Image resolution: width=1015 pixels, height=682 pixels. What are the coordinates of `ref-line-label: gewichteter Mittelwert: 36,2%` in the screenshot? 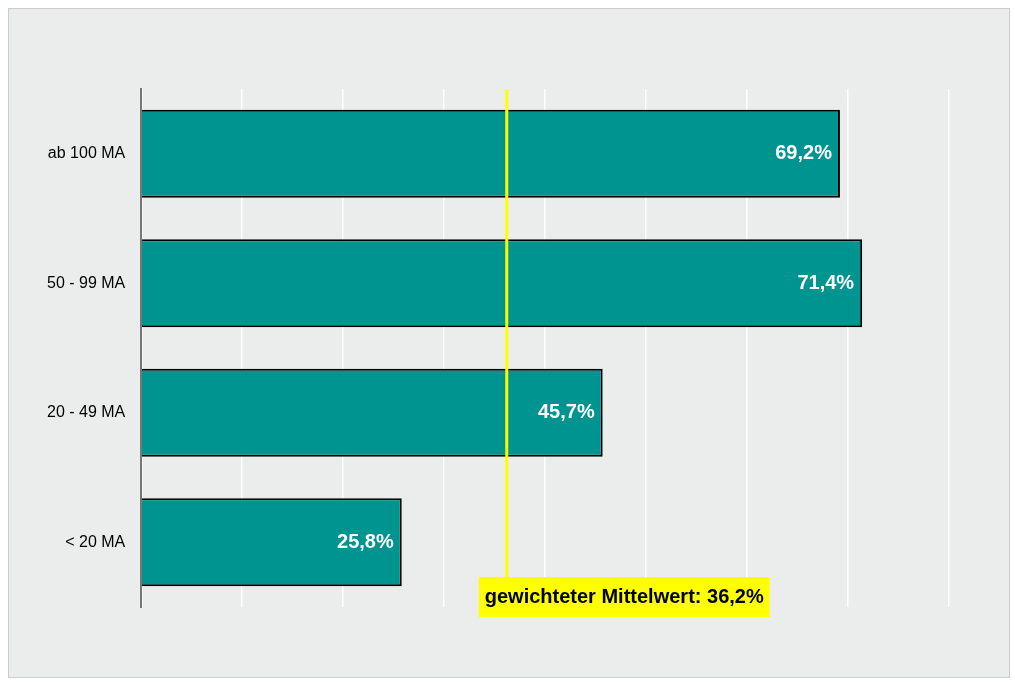 It's located at (624, 595).